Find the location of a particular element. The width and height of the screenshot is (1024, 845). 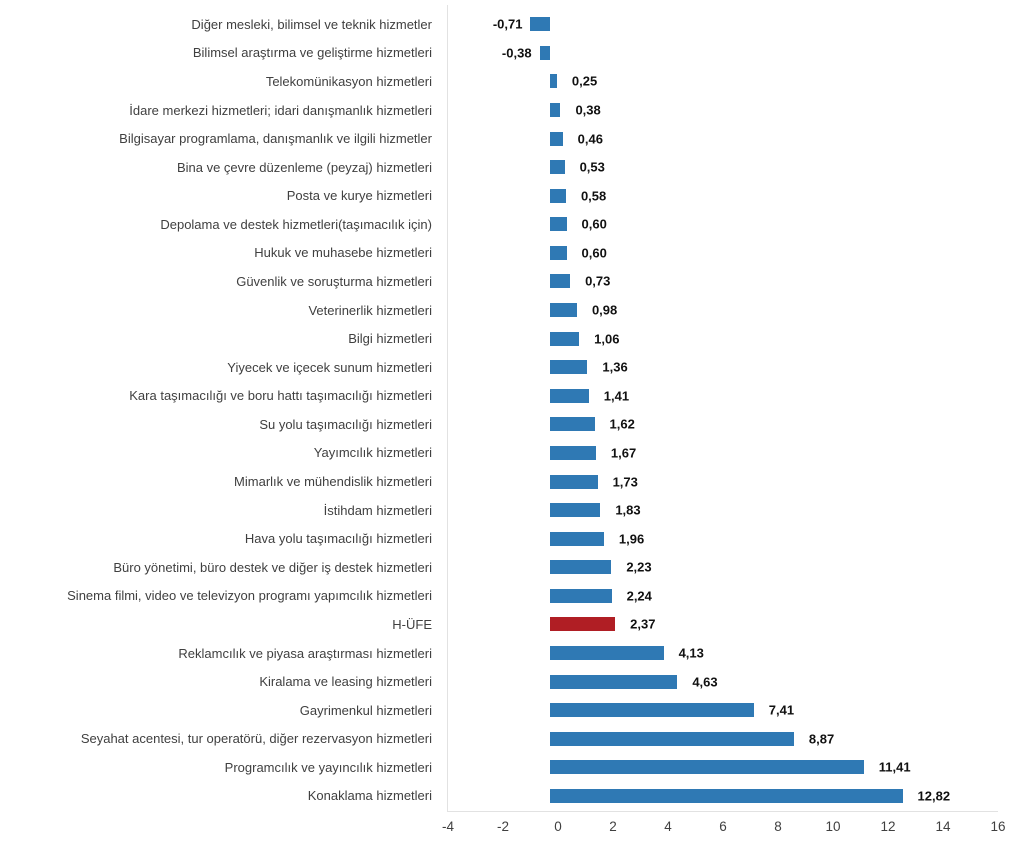

value-label: 2,37 is located at coordinates (643, 624).